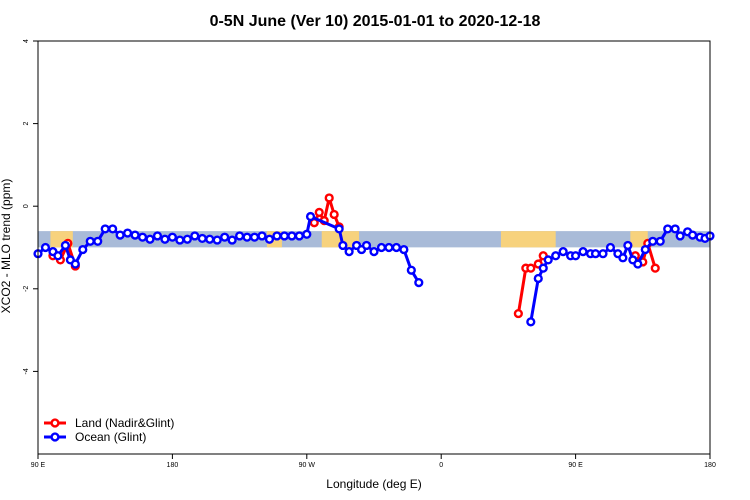 The width and height of the screenshot is (750, 500). I want to click on y-axis: -4 -2 0 2 4, so click(30, 207).